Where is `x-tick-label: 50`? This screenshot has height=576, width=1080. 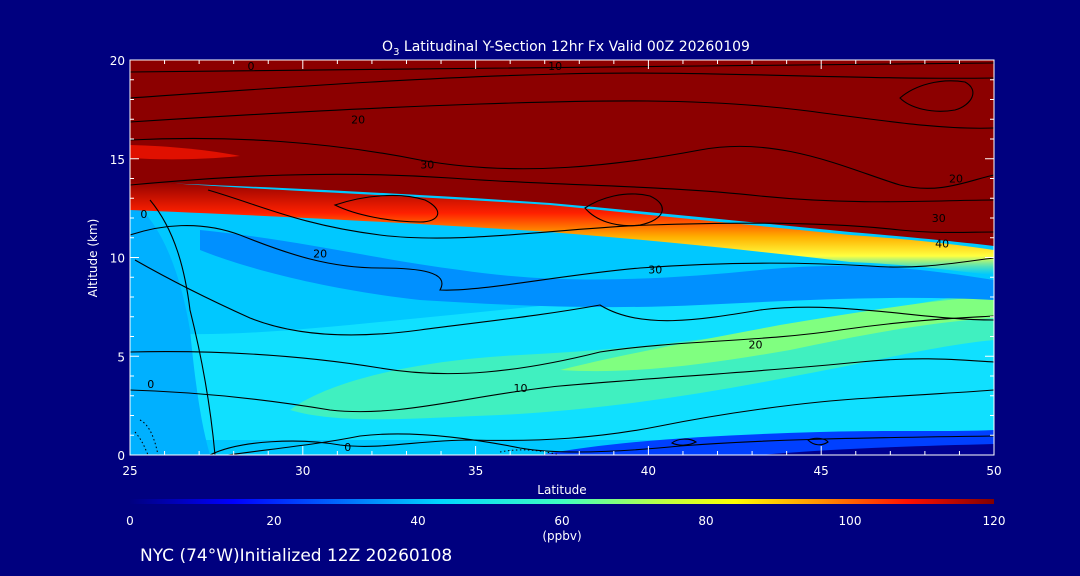
x-tick-label: 50 is located at coordinates (993, 471).